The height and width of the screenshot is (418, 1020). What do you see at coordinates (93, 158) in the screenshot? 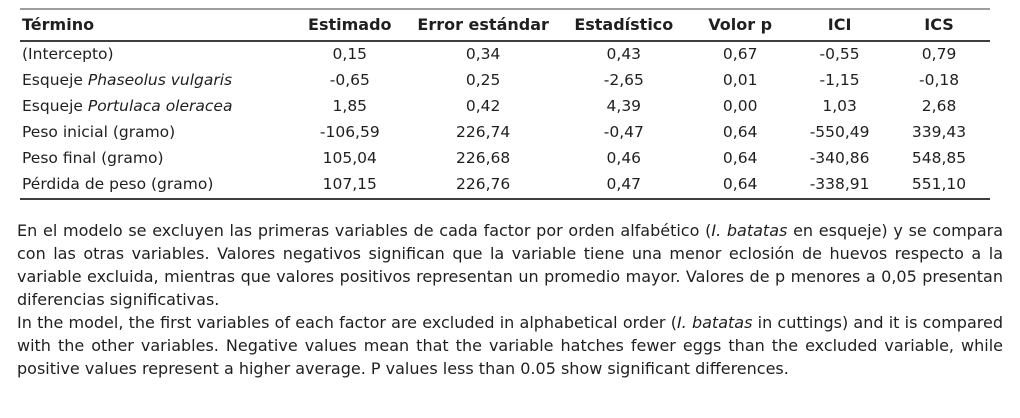
I see `text-segment: Peso final (gramo)` at bounding box center [93, 158].